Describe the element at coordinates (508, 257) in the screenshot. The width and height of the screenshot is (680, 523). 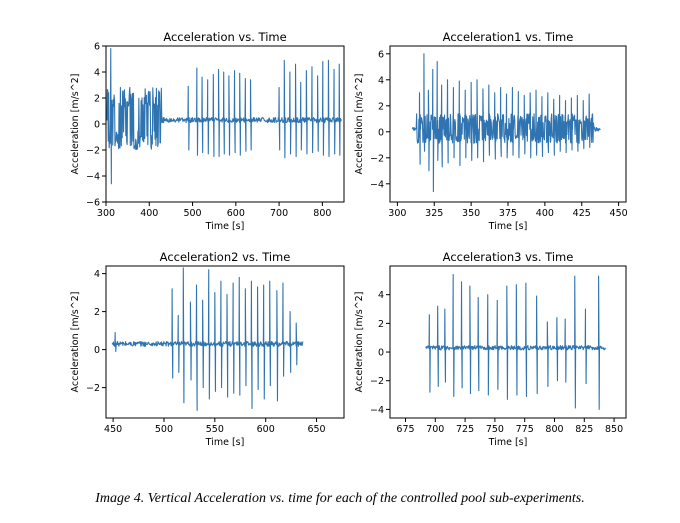
I see `chart-title: Acceleration3 vs. Time` at that location.